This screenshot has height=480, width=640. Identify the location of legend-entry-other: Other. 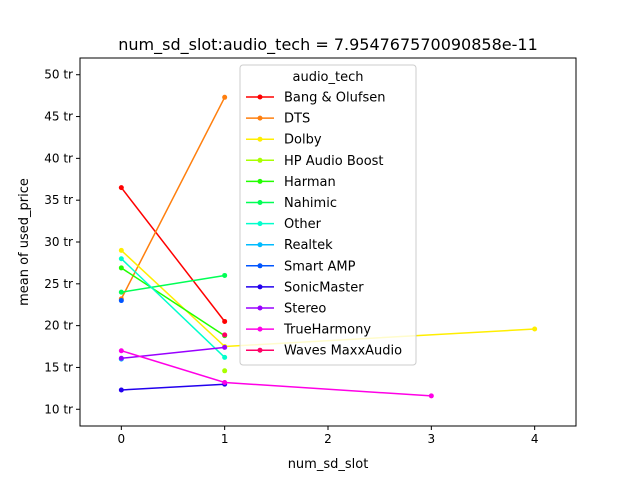
(284, 224).